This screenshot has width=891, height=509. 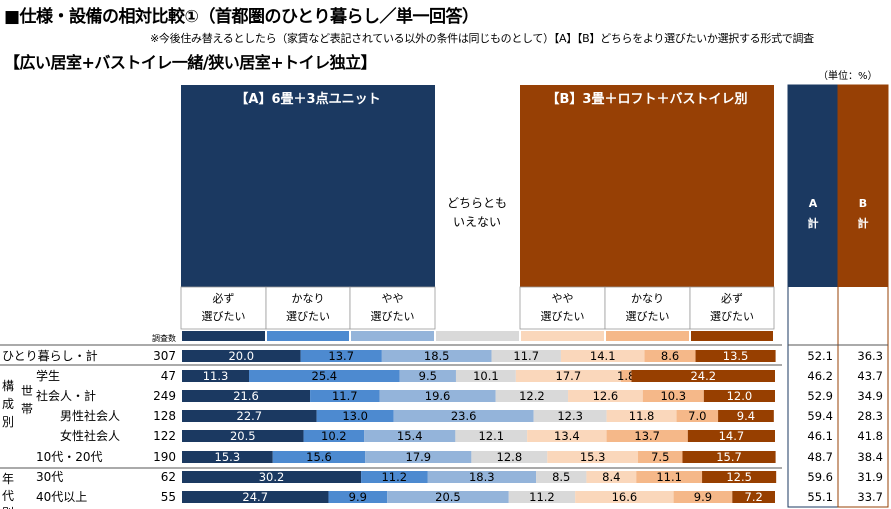 I want to click on bar-segment-r4-s2, so click(x=355, y=416).